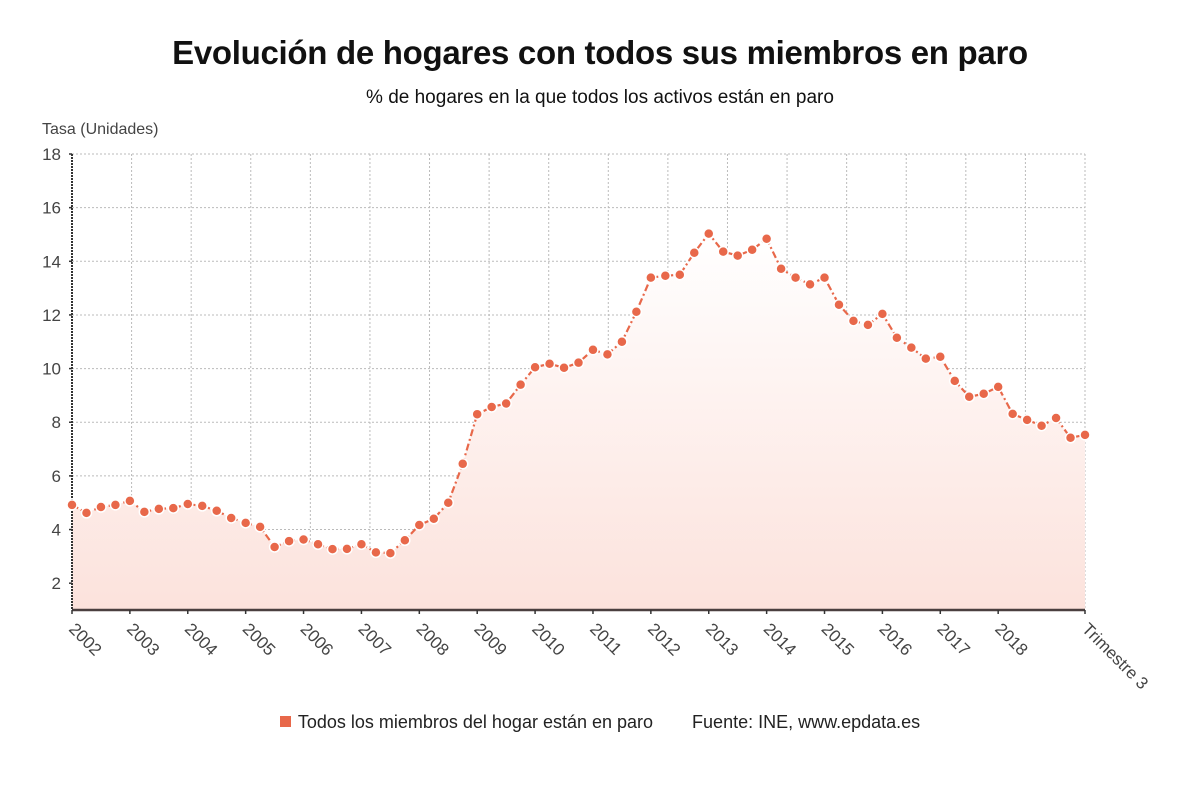 The height and width of the screenshot is (809, 1200). What do you see at coordinates (1115, 656) in the screenshot?
I see `x-tick-label: Trimestre 3` at bounding box center [1115, 656].